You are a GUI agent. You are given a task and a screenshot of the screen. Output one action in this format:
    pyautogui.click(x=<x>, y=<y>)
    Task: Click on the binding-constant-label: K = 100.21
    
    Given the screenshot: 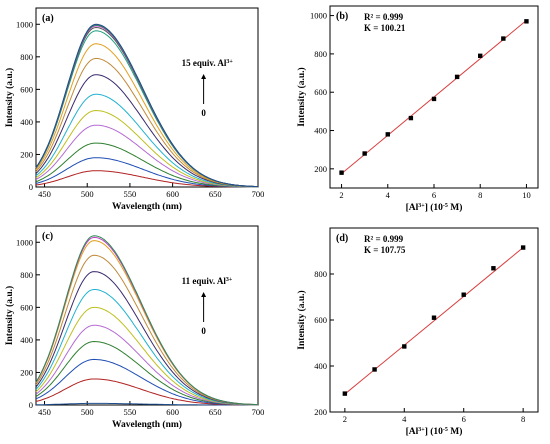 What is the action you would take?
    pyautogui.click(x=385, y=28)
    